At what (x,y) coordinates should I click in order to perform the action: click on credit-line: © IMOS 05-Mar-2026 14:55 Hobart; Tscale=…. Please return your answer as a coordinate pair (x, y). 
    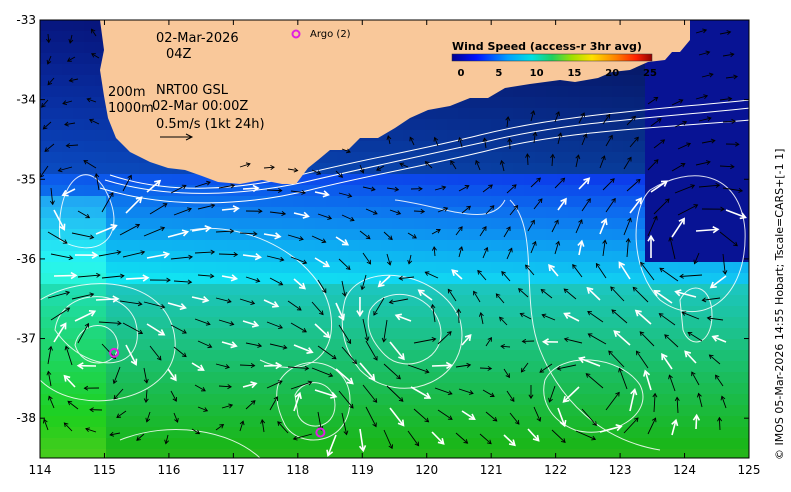
    Looking at the image, I should click on (778, 242).